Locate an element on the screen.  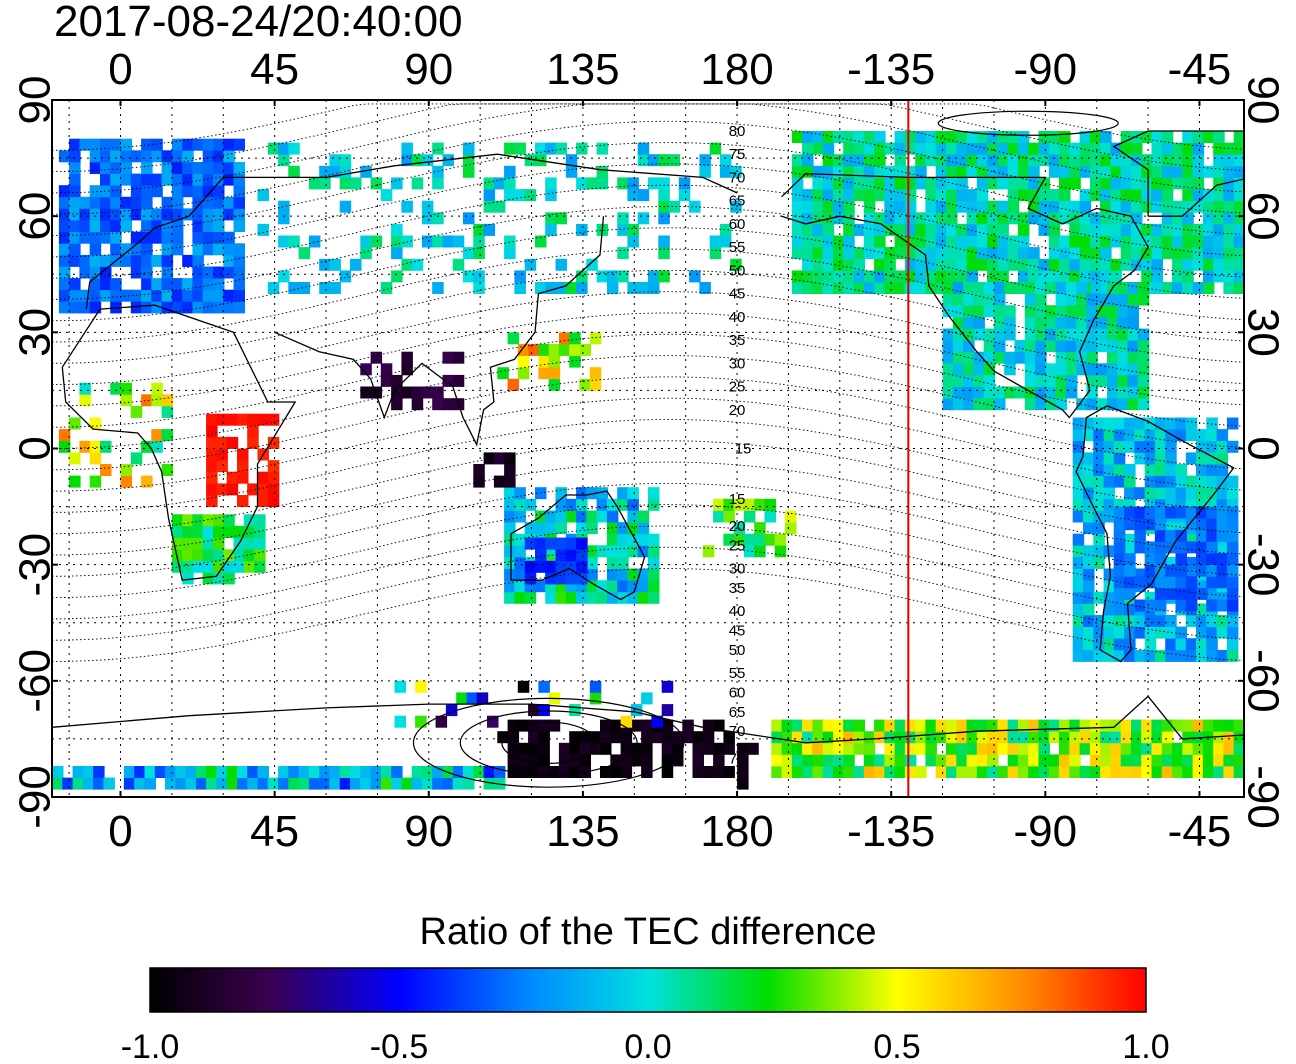
bottom-lon-tick-label: -135 is located at coordinates (891, 831).